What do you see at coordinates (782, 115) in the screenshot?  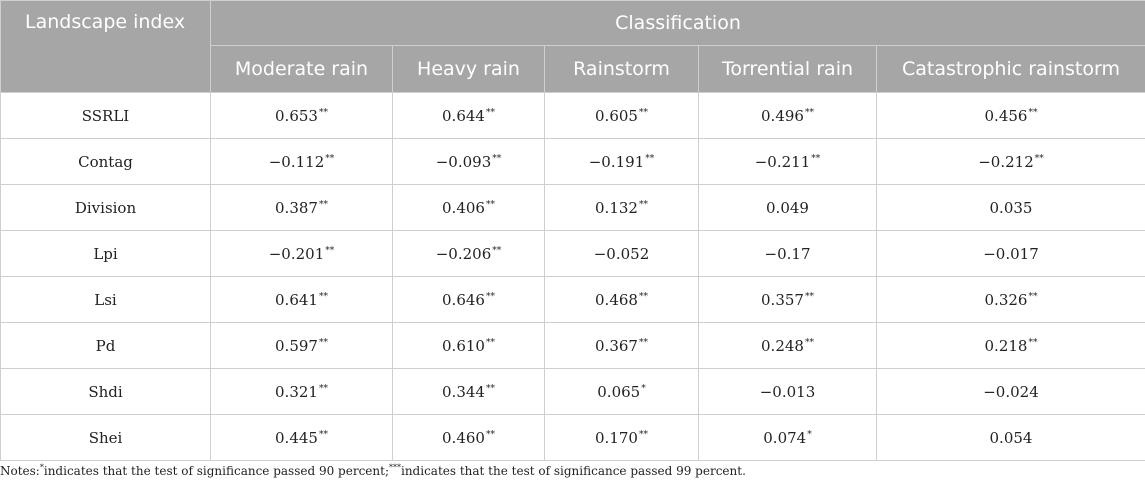 I see `cell-value: 0.496` at bounding box center [782, 115].